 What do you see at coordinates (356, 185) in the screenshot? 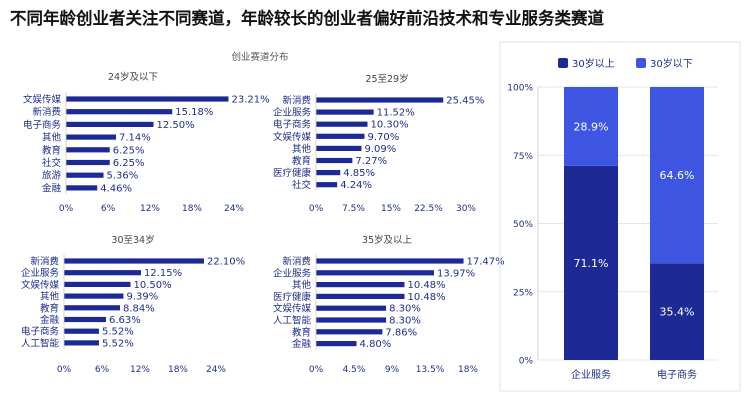
I see `value-label: 4.24%` at bounding box center [356, 185].